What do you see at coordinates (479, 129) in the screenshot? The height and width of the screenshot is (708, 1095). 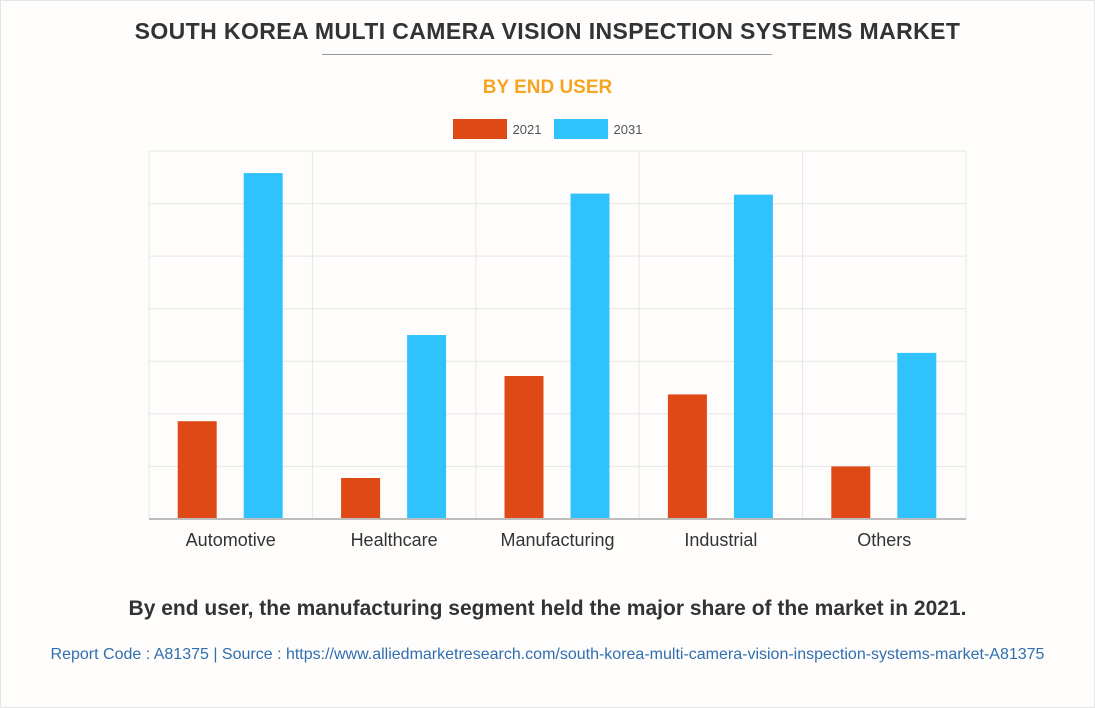 I see `legend-swatch-2021` at bounding box center [479, 129].